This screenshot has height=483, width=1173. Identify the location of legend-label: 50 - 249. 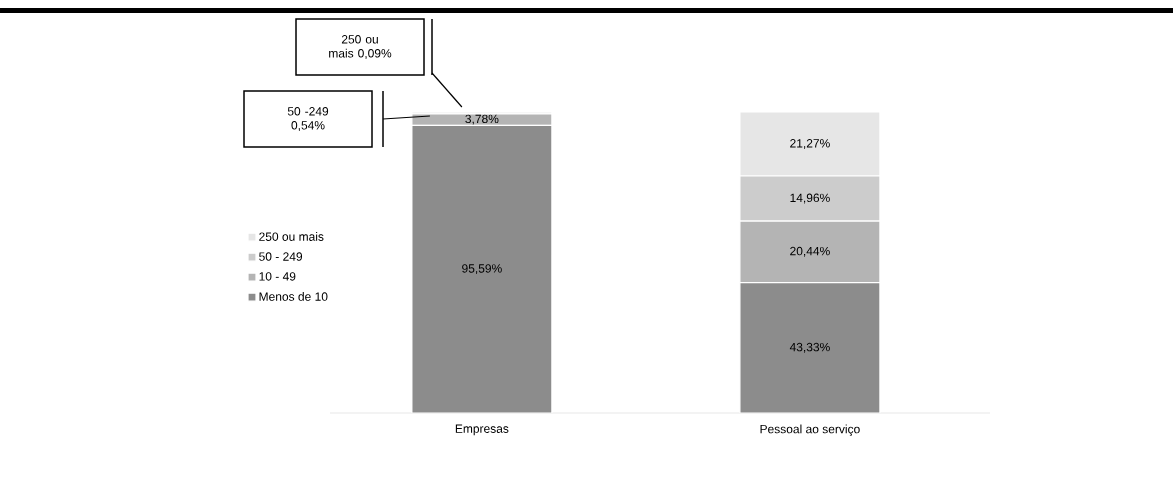
(281, 256).